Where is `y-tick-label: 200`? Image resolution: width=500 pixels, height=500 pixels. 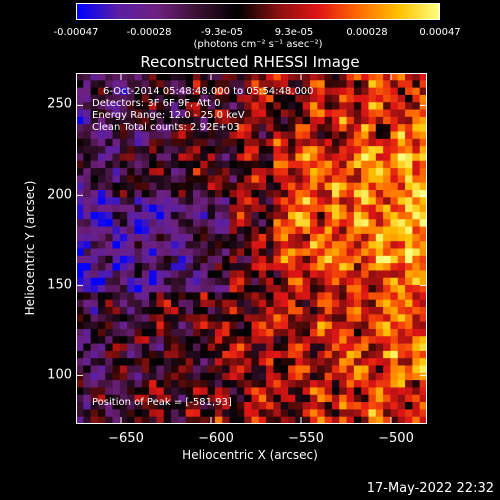 y-tick-label: 200 is located at coordinates (59, 195).